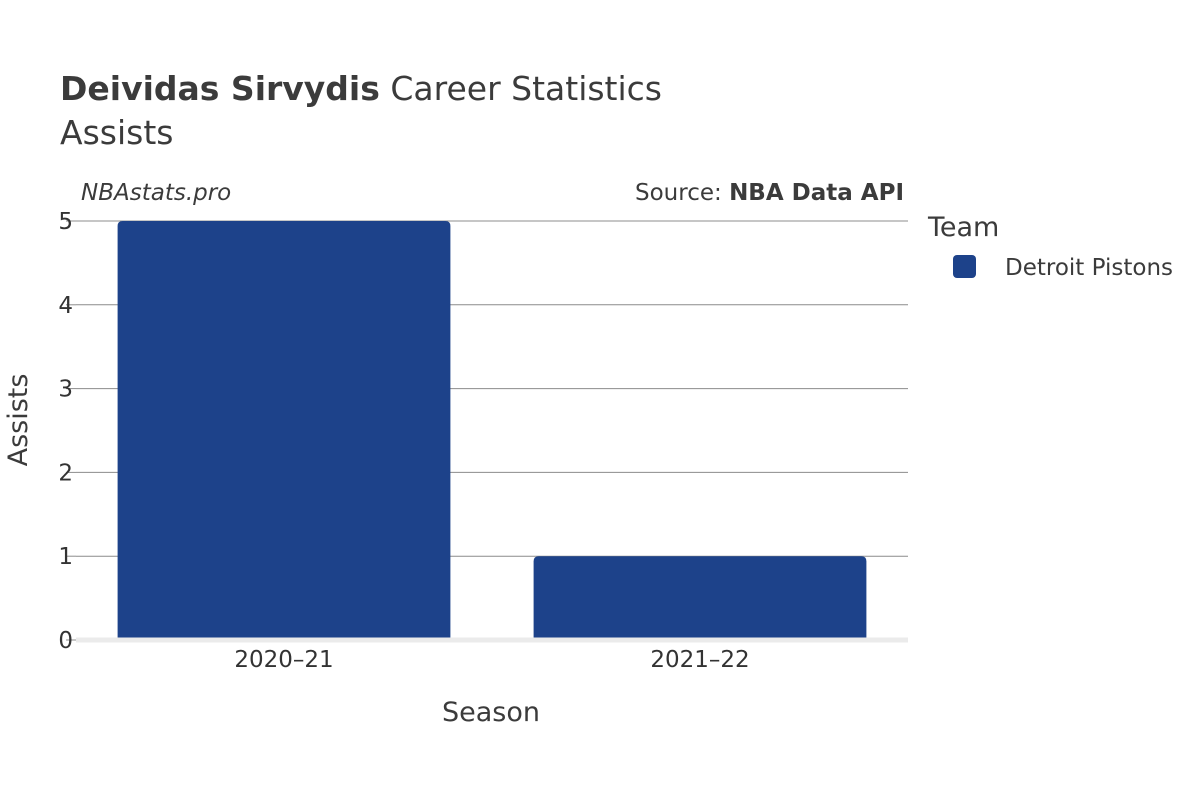 The image size is (1200, 800). Describe the element at coordinates (67, 431) in the screenshot. I see `y-axis-ticks: 0 1 2 3 4 5` at that location.